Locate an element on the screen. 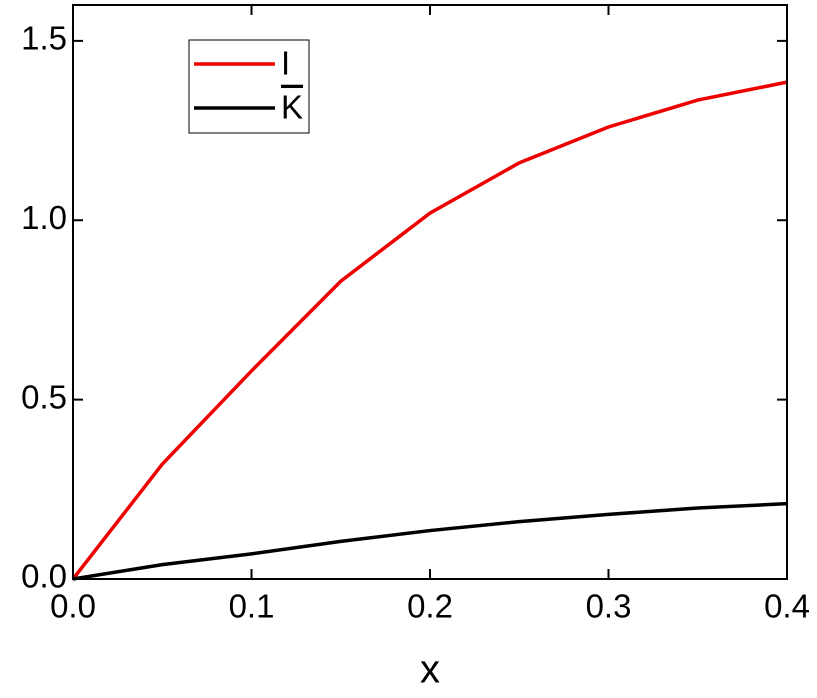 The height and width of the screenshot is (698, 817). x-tick-label: 0.4 is located at coordinates (787, 606).